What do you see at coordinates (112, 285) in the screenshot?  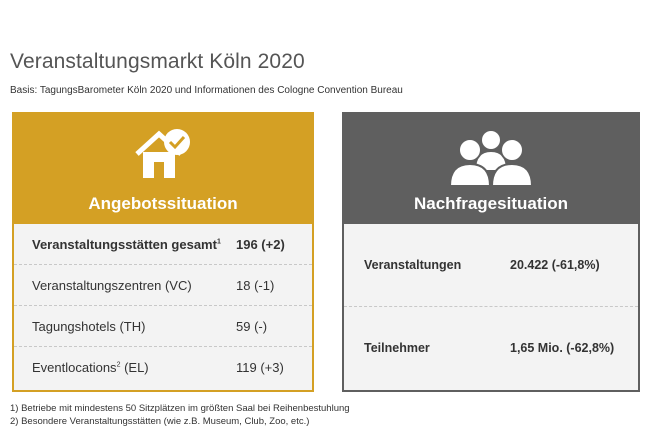 I see `row-label: Veranstaltungszentren (VC)` at bounding box center [112, 285].